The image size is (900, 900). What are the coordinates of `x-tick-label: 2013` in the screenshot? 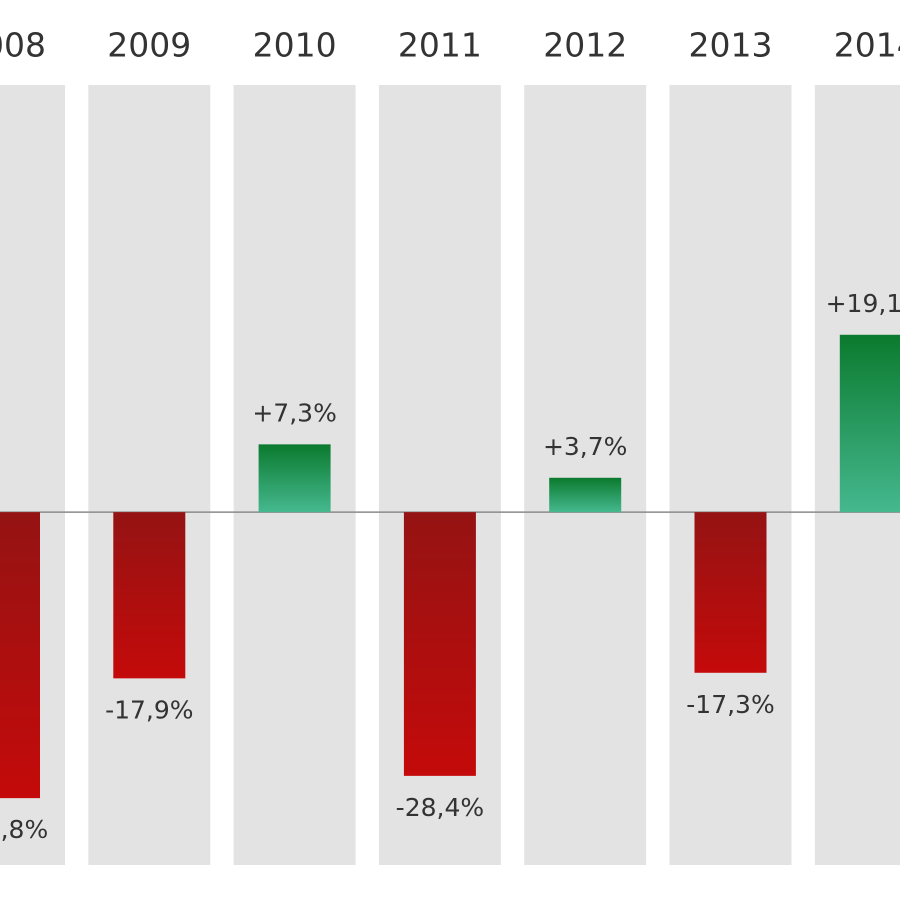 It's located at (731, 45).